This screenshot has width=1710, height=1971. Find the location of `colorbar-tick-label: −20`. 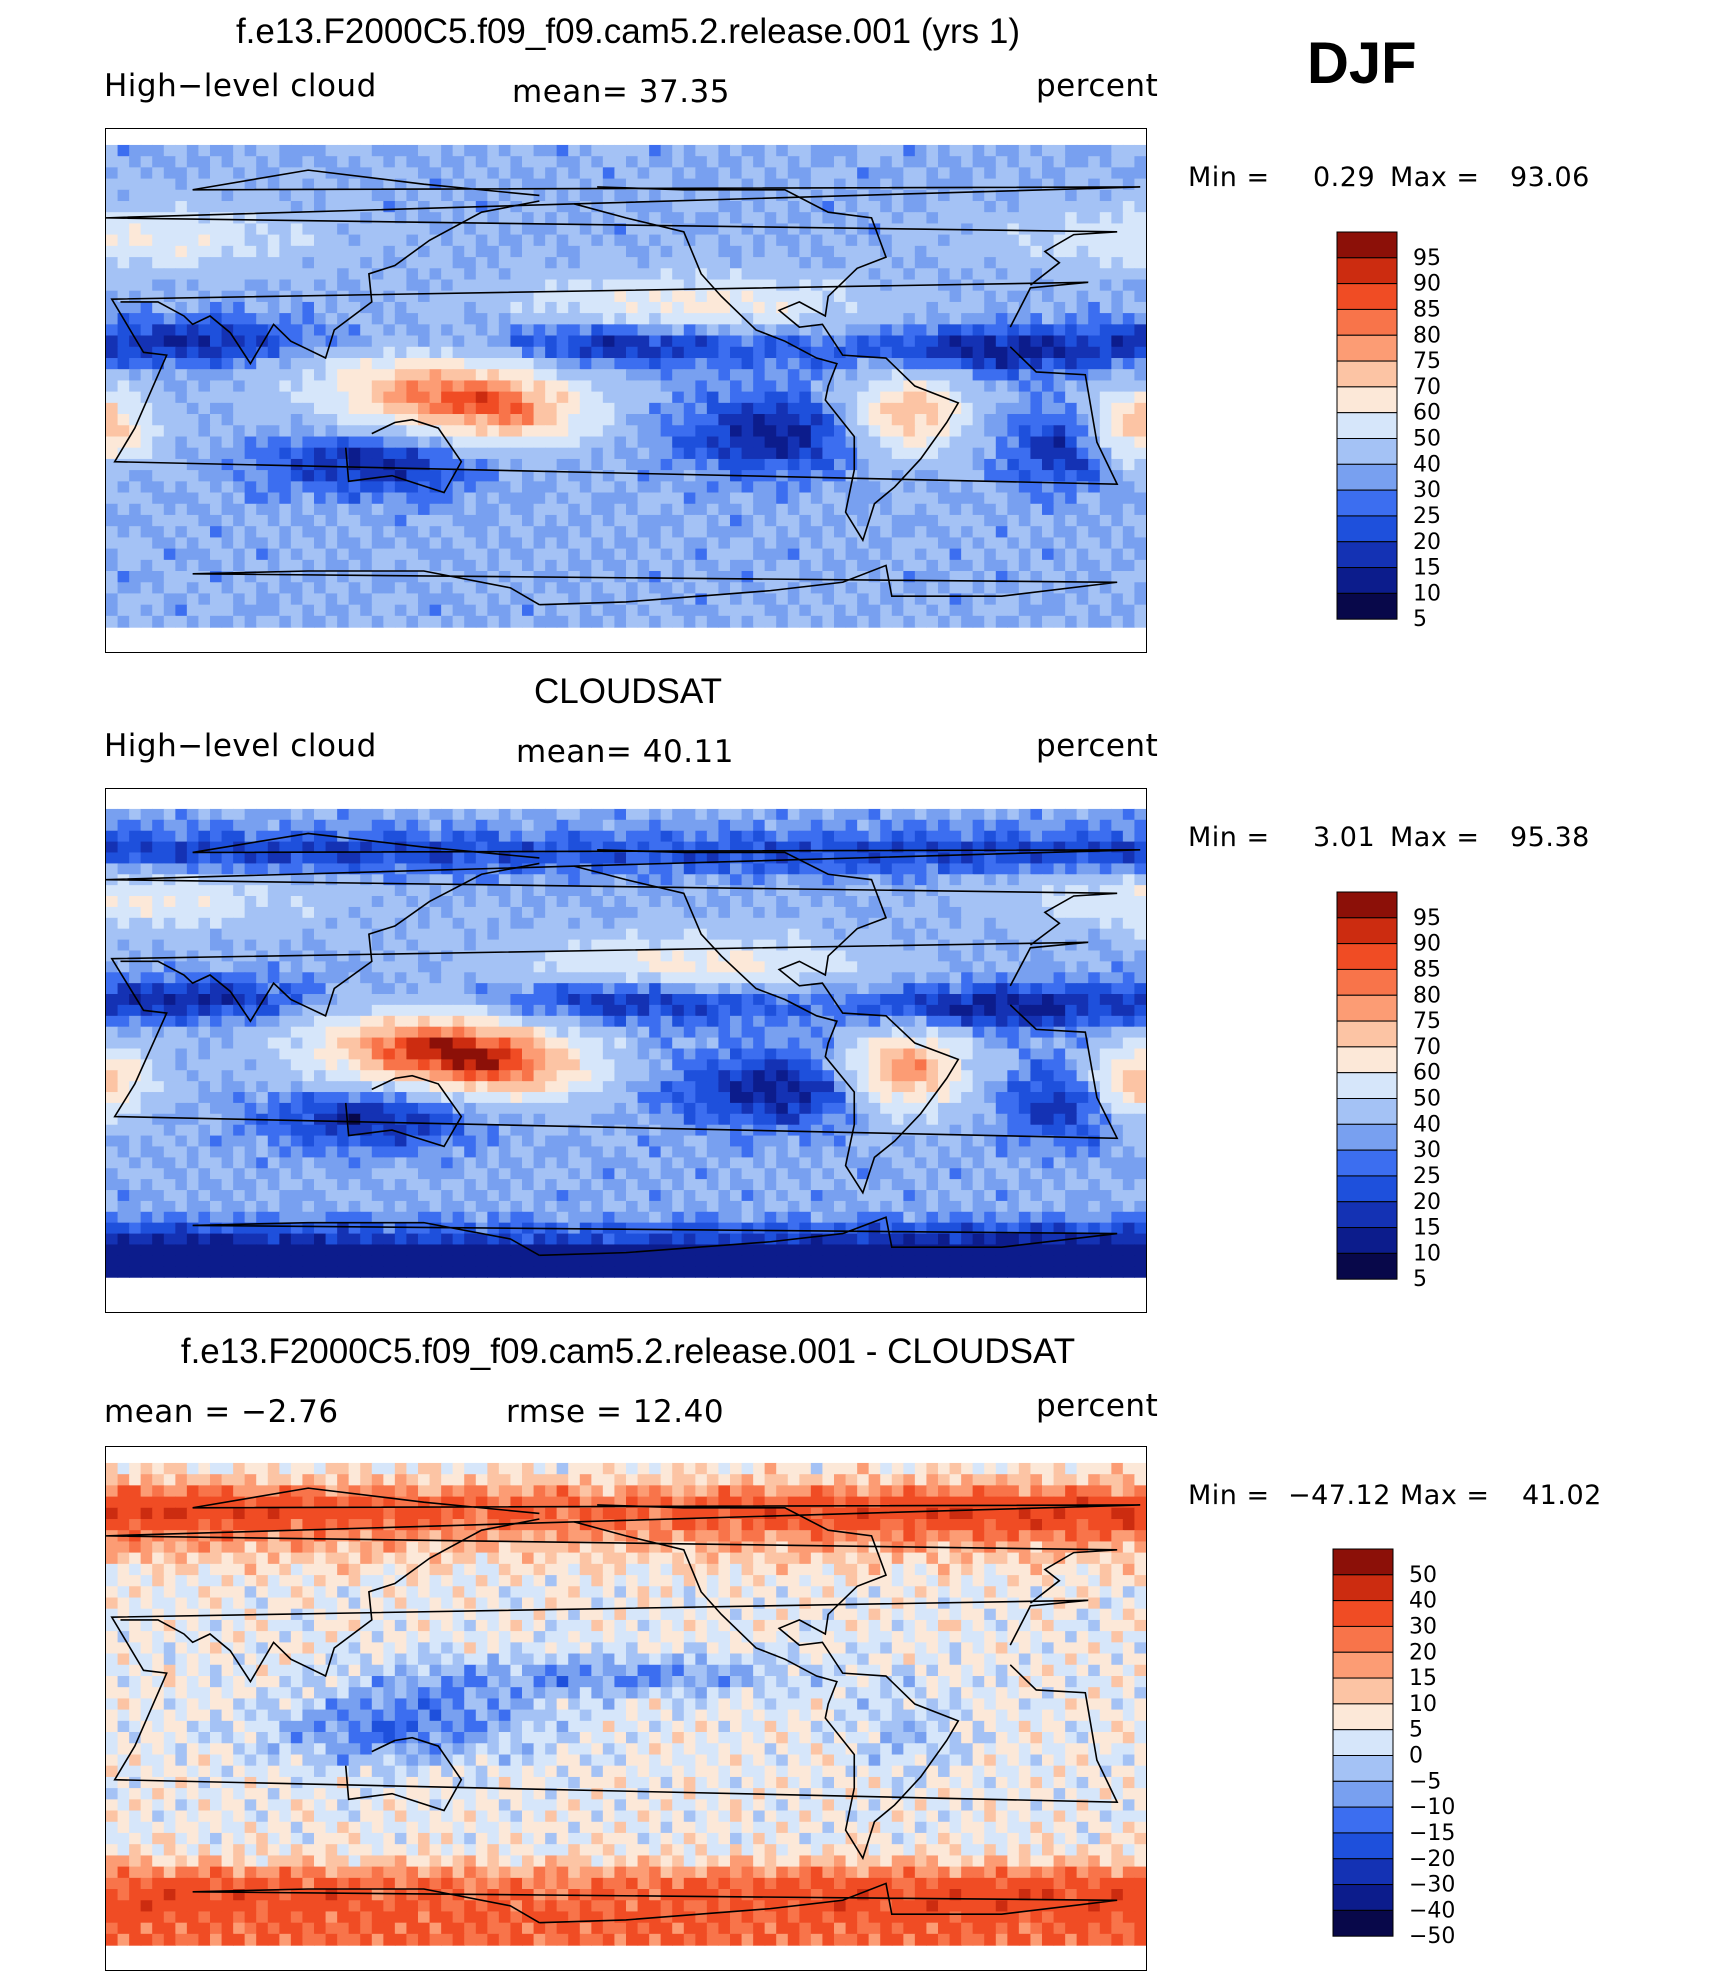

colorbar-tick-label: −20 is located at coordinates (1432, 1859).